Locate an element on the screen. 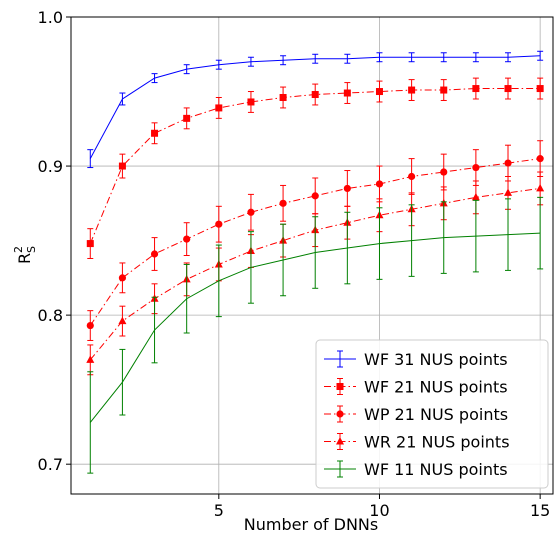  x-tick-label: 5 is located at coordinates (219, 510).